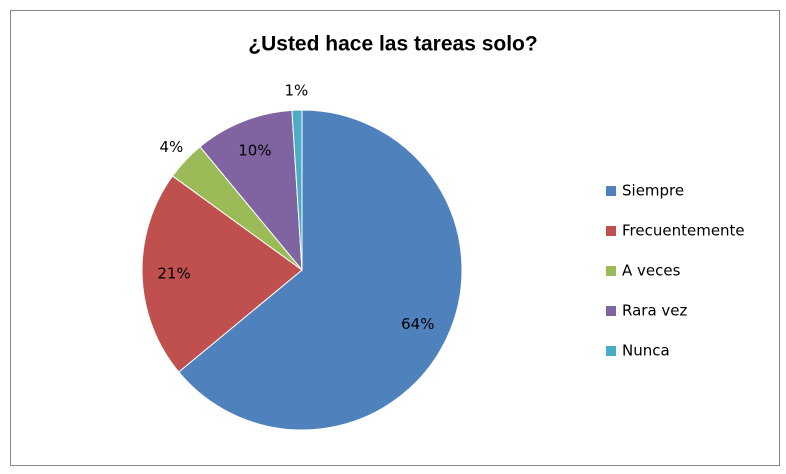 This screenshot has width=786, height=474. Describe the element at coordinates (646, 351) in the screenshot. I see `legend-label: Nunca` at that location.